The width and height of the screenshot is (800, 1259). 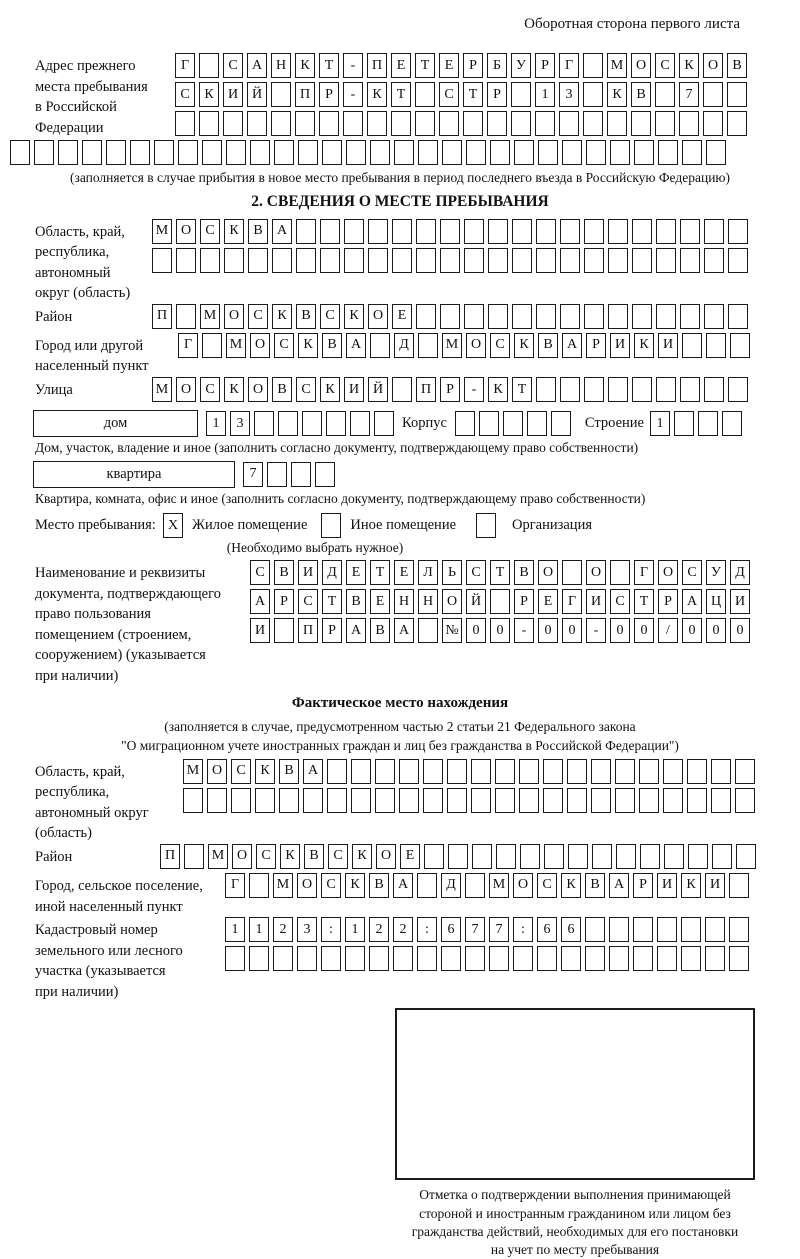 I want to click on char-box: И, so click(x=715, y=885).